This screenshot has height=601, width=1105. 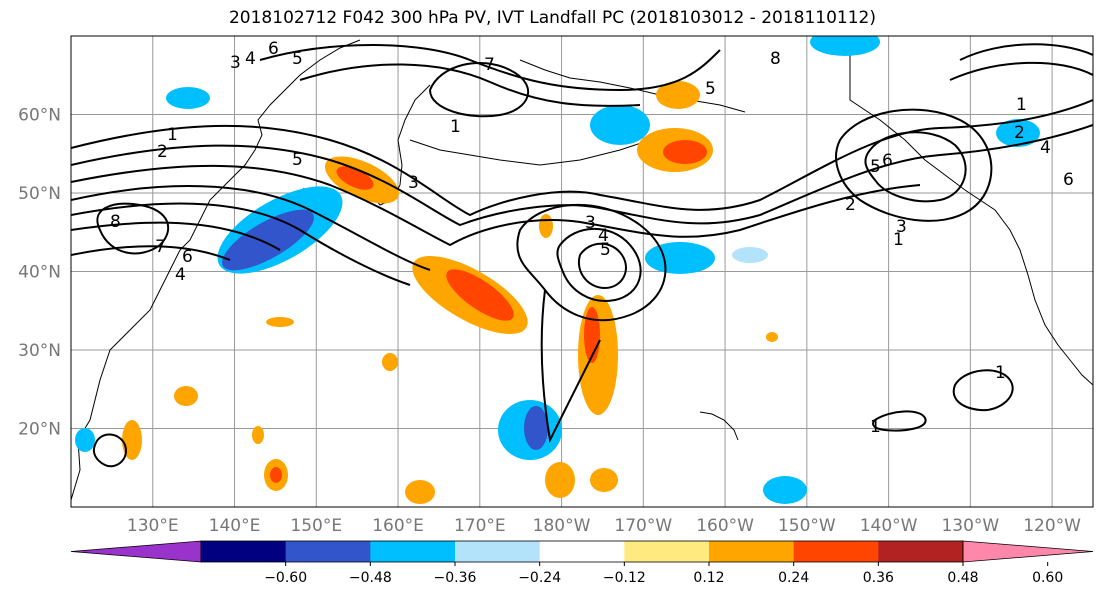 What do you see at coordinates (598, 355) in the screenshot?
I see `pv-pos-stalk` at bounding box center [598, 355].